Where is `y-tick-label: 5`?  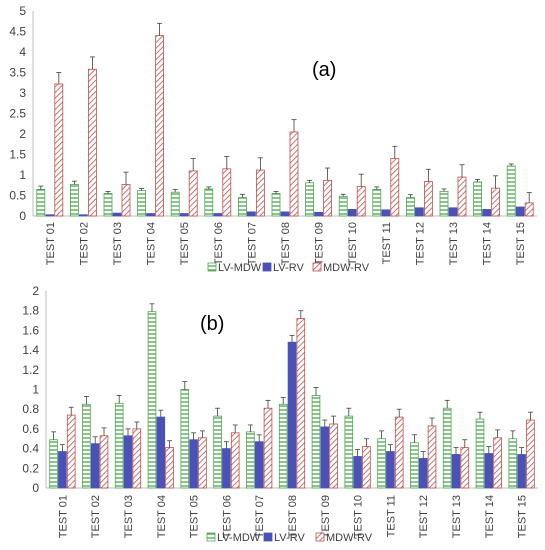
y-tick-label: 5 is located at coordinates (22, 11).